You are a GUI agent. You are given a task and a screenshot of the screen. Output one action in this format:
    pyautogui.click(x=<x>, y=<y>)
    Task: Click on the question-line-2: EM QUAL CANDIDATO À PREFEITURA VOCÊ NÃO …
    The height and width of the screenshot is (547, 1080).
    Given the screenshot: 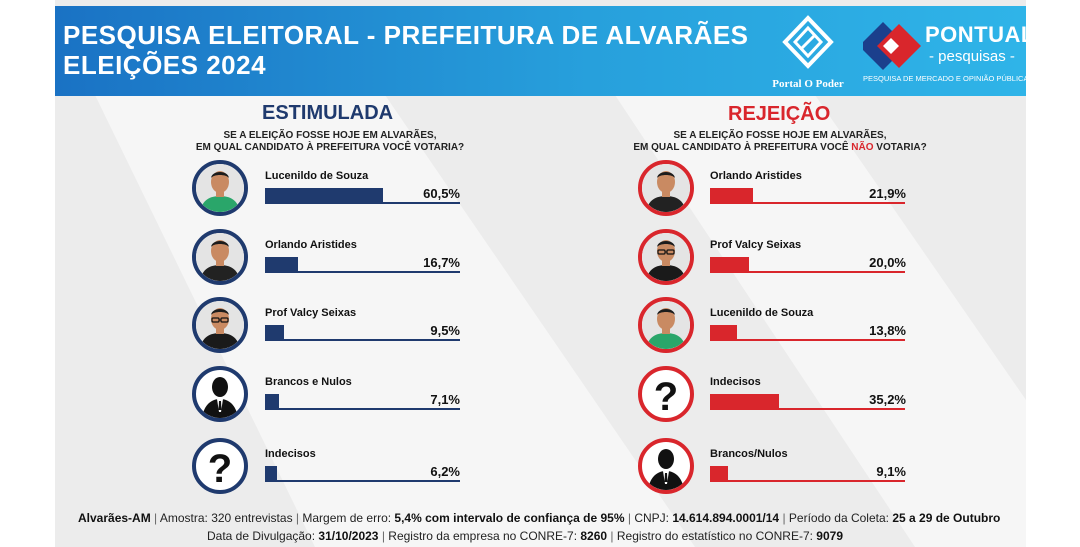 What is the action you would take?
    pyautogui.click(x=780, y=148)
    